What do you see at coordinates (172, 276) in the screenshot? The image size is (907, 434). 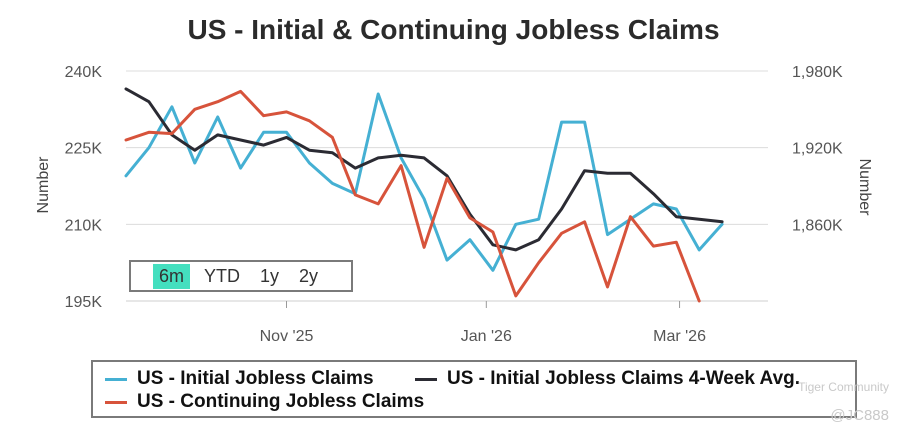 I see `range-button-6m: 6m` at bounding box center [172, 276].